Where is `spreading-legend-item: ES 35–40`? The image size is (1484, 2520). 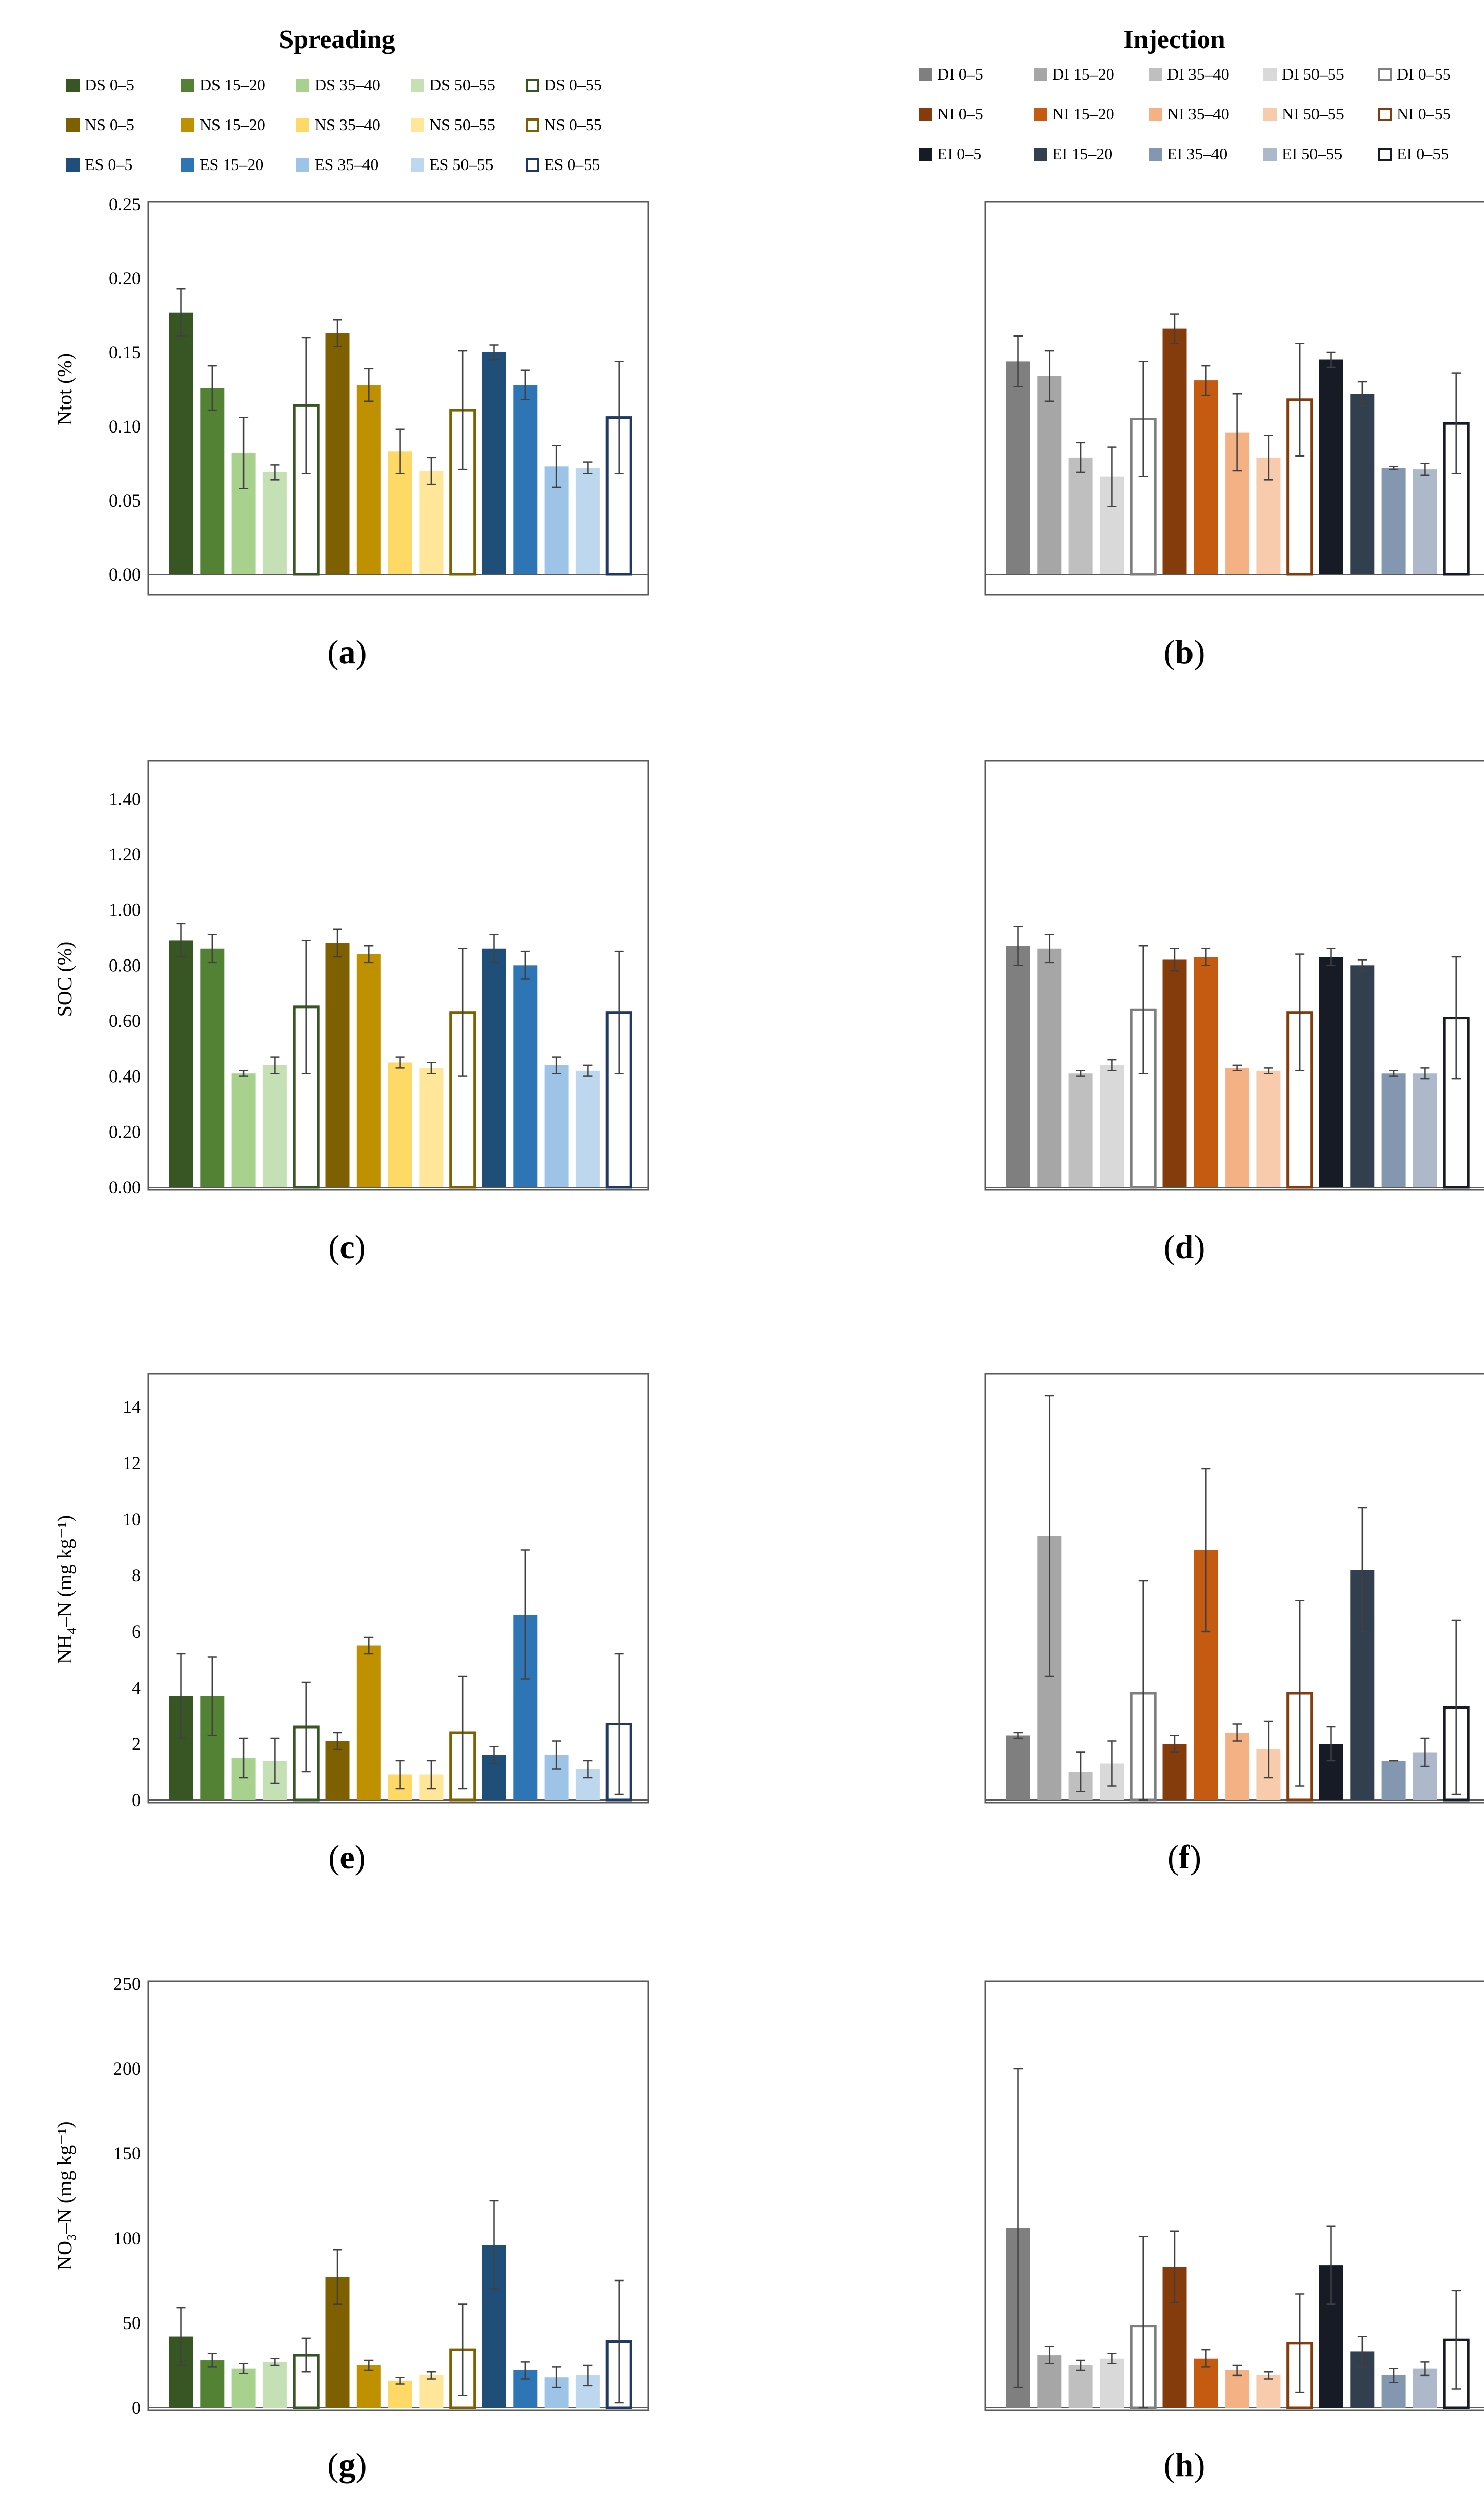
spreading-legend-item: ES 35–40 is located at coordinates (337, 164).